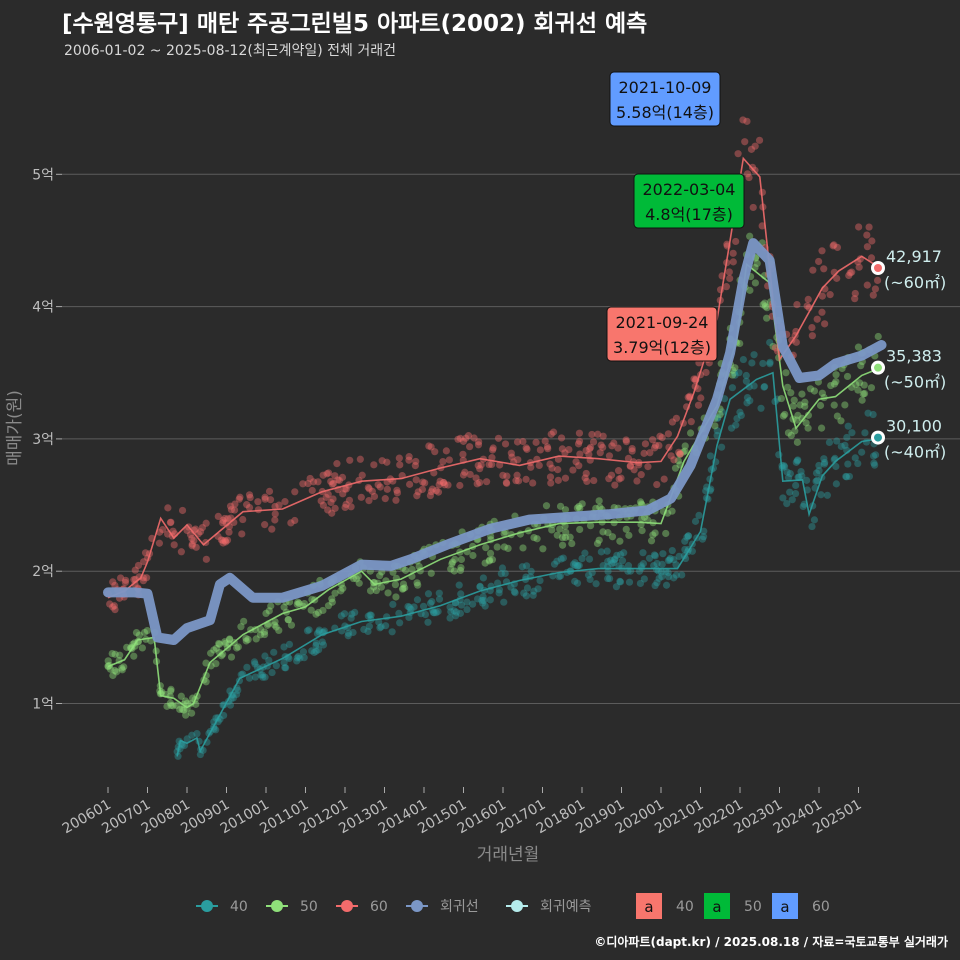 This screenshot has width=960, height=960. I want to click on forecast-area-60: (~60㎡), so click(915, 282).